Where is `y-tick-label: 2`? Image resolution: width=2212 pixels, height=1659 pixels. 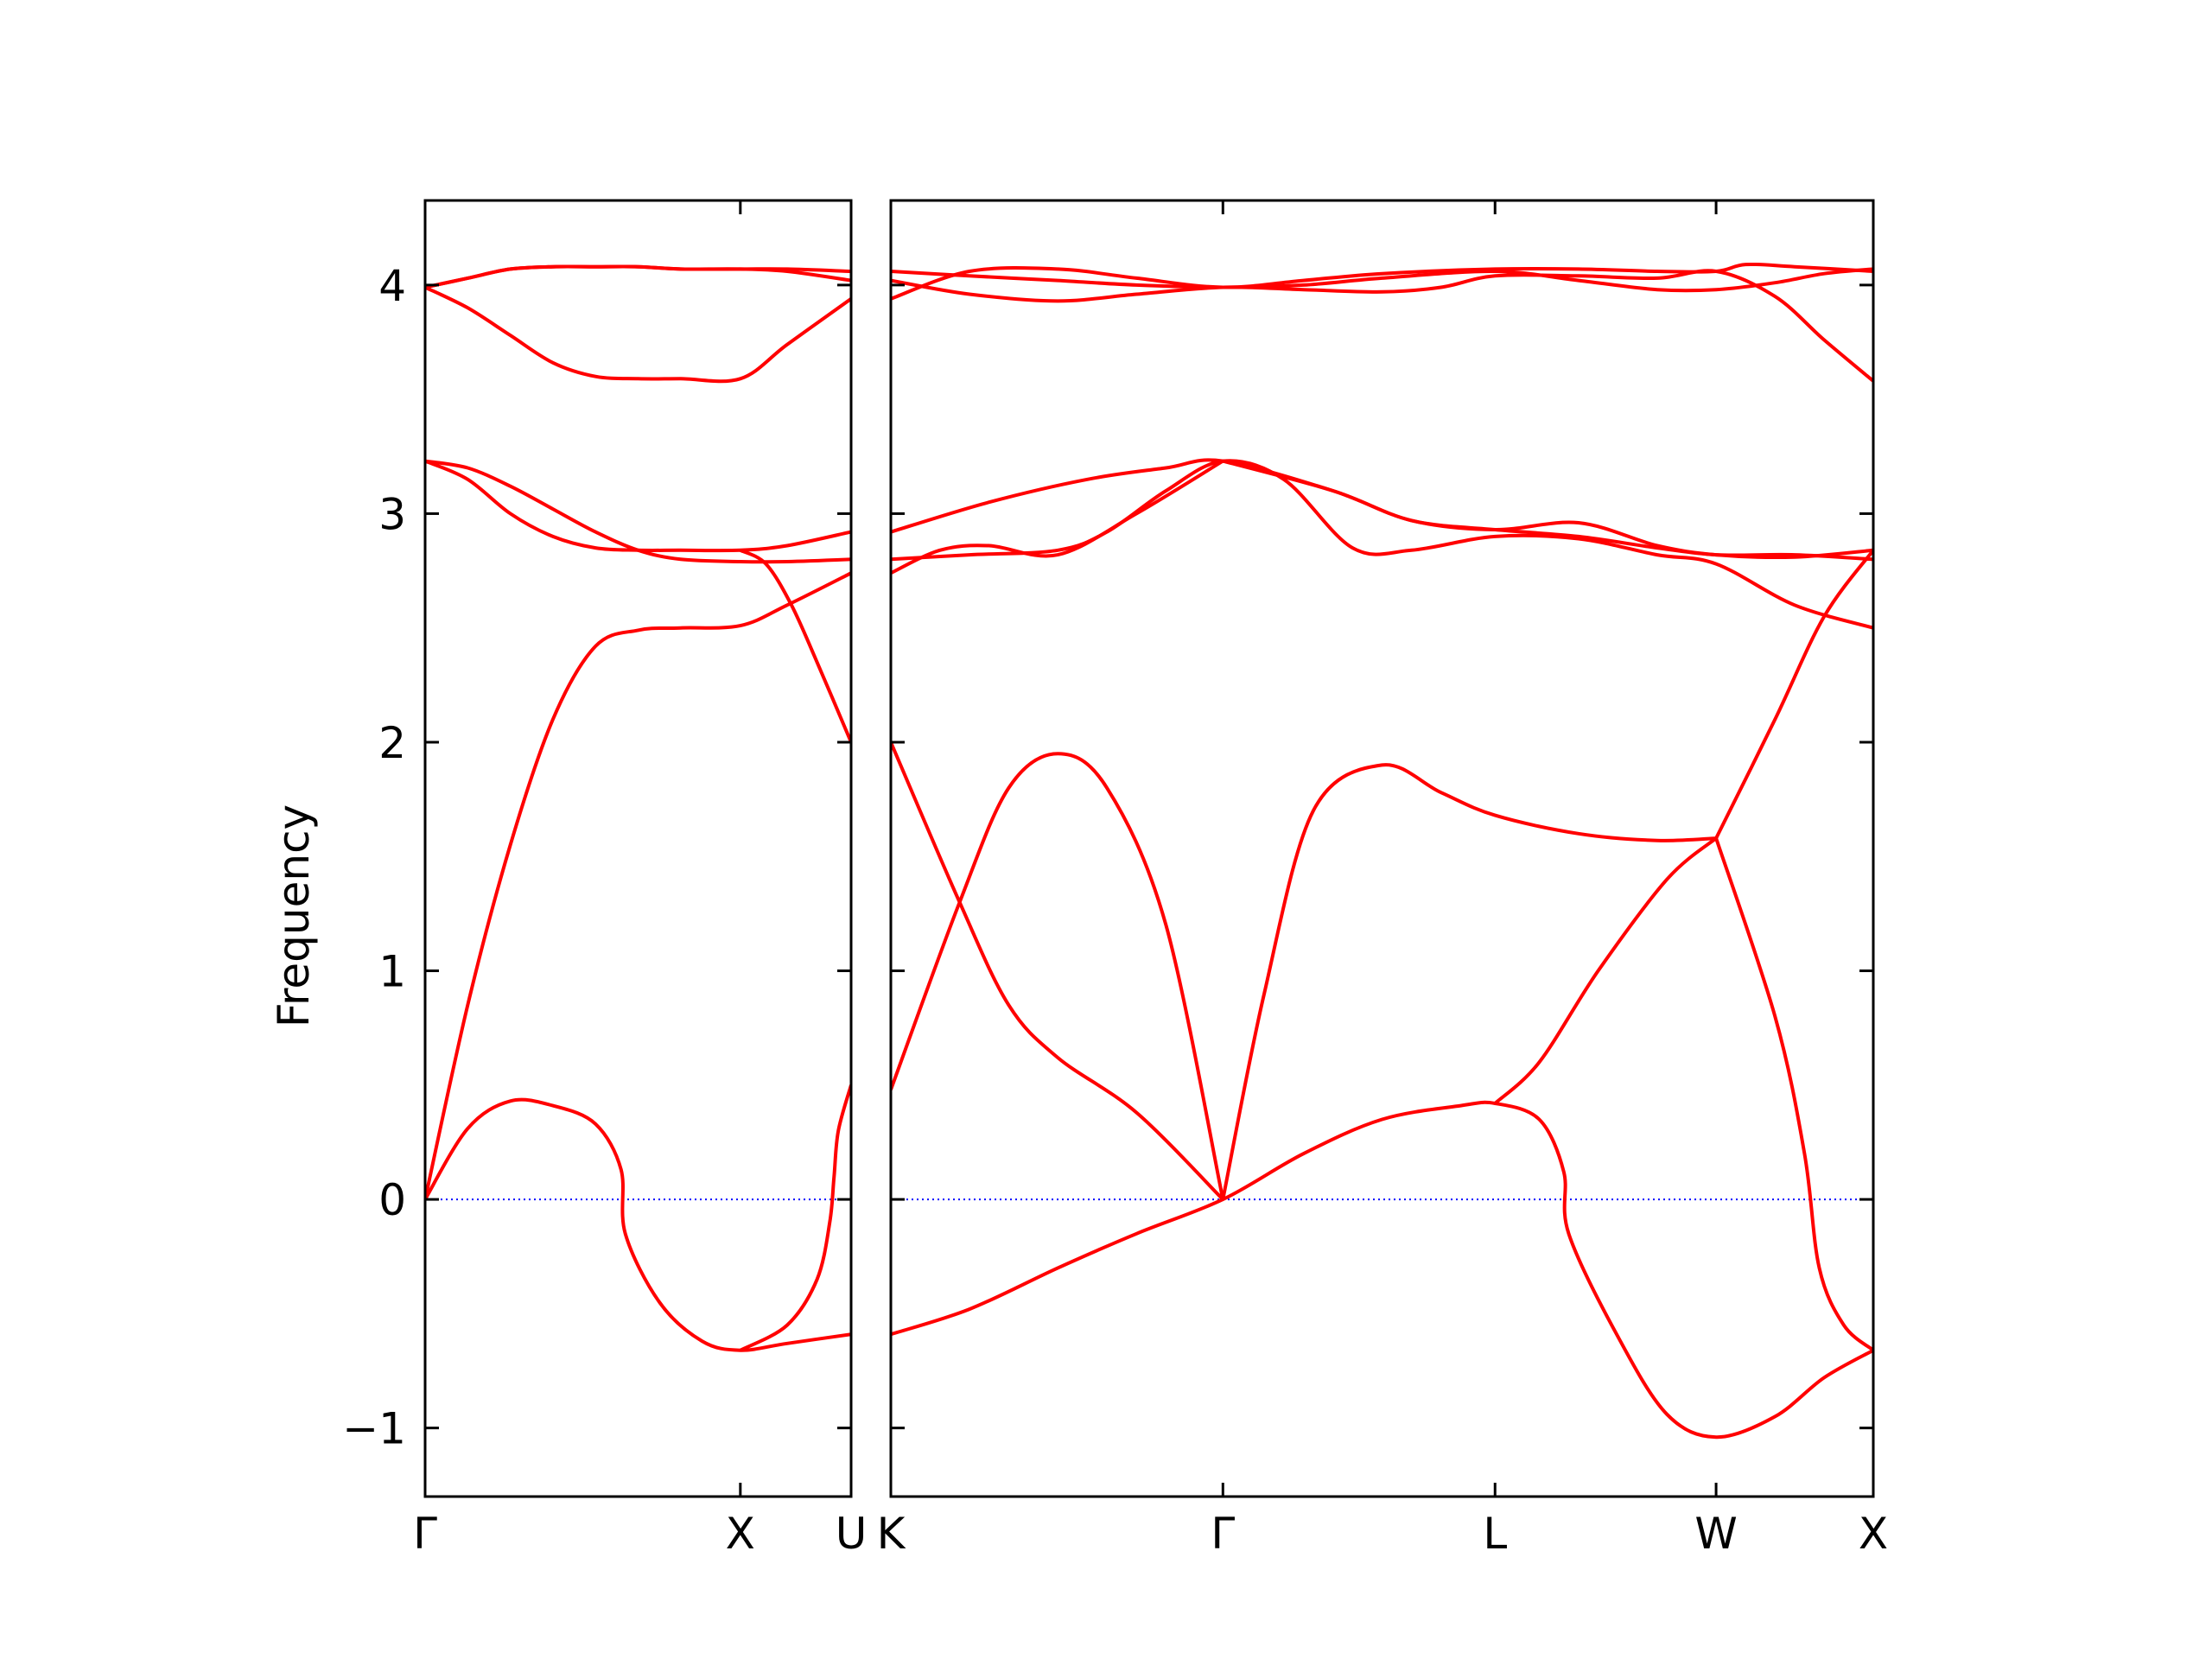 y-tick-label: 2 is located at coordinates (392, 743).